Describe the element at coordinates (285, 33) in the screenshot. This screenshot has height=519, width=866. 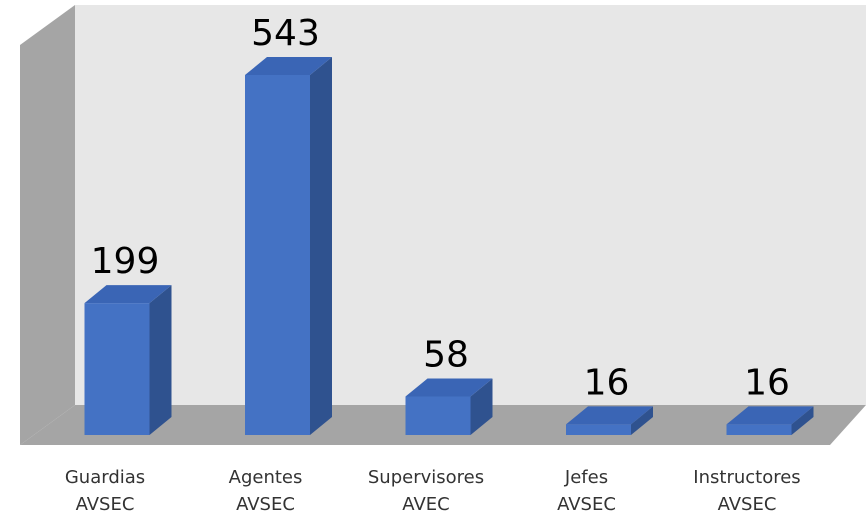
I see `value-label: 543` at that location.